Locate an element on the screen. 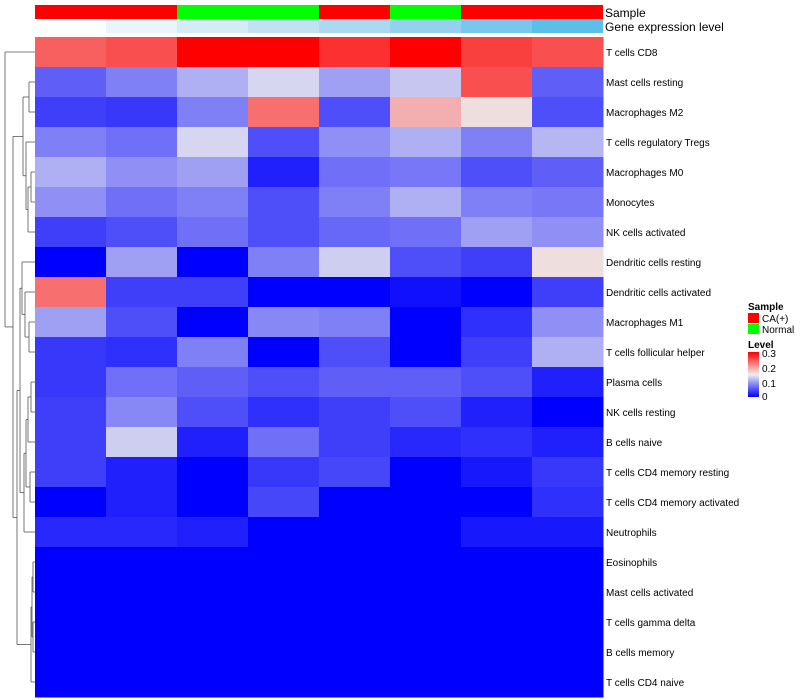 The width and height of the screenshot is (800, 700). row-label: Plasma cells is located at coordinates (634, 383).